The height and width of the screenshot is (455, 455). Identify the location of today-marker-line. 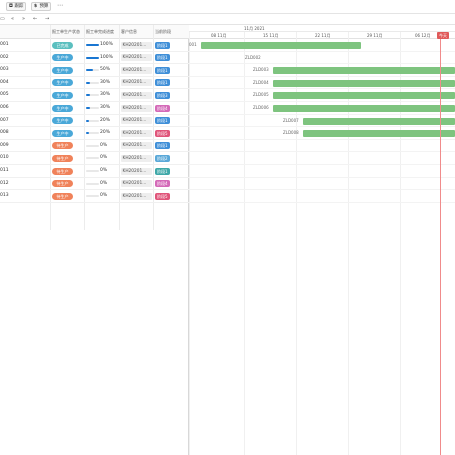
(440, 243).